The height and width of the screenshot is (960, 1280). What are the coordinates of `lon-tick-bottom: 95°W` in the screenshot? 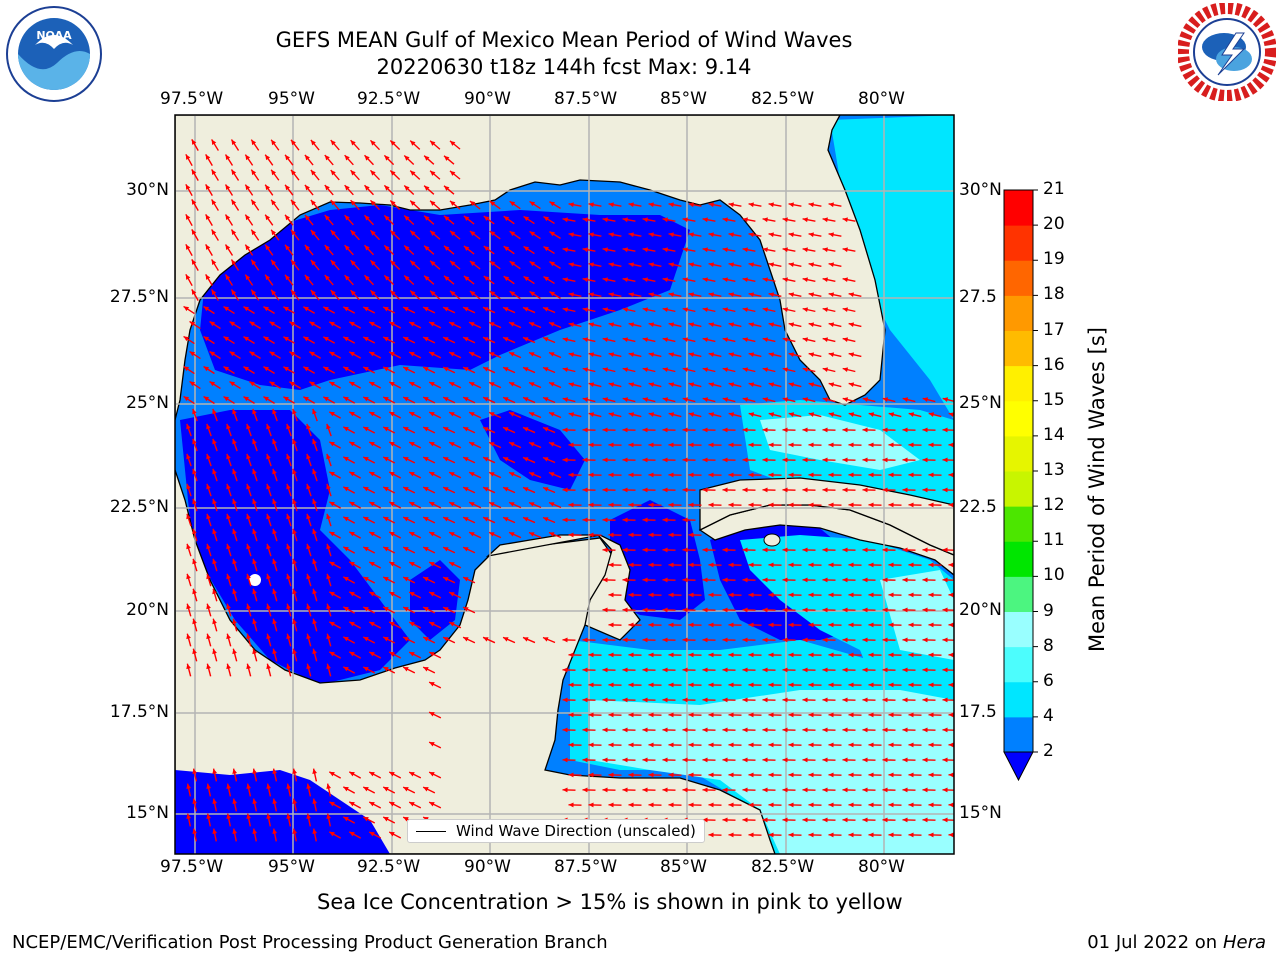 It's located at (291, 867).